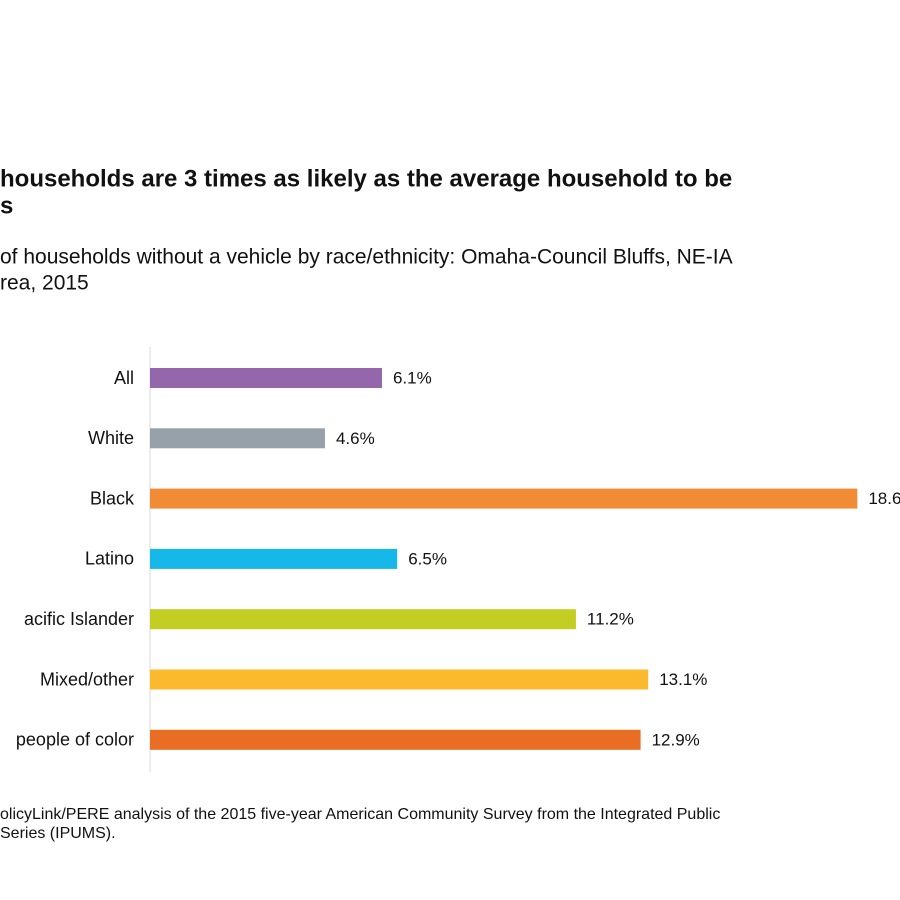 This screenshot has height=900, width=900. What do you see at coordinates (412, 377) in the screenshot?
I see `value-label: 6.1%` at bounding box center [412, 377].